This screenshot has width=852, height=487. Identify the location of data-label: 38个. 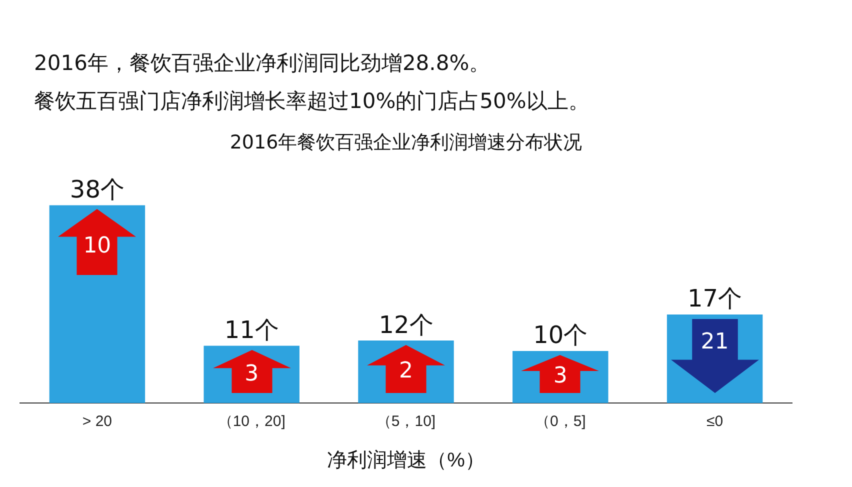
(97, 189).